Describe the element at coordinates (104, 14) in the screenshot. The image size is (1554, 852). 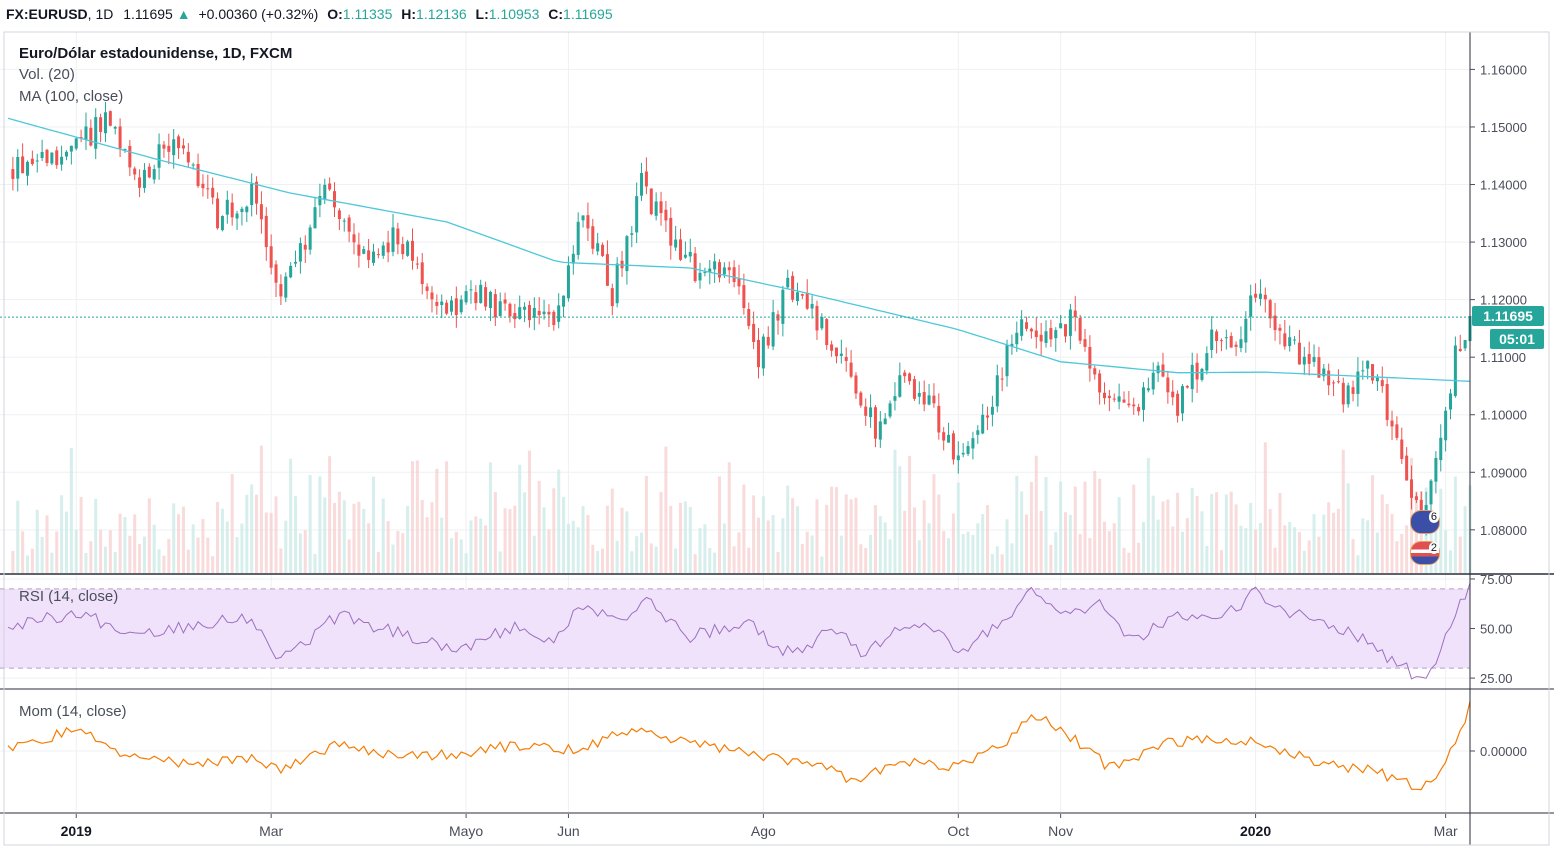
I see `interval-label: 1D` at that location.